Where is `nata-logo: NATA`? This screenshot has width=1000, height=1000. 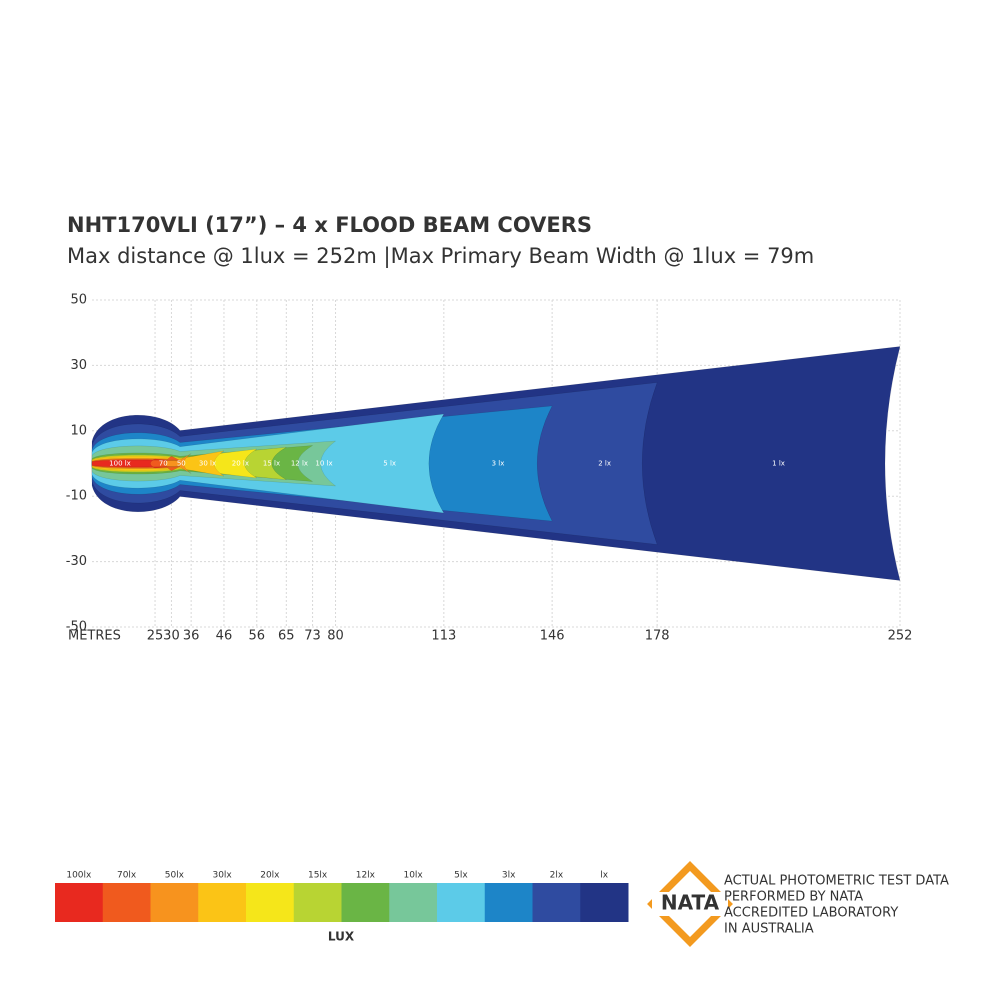 nata-logo: NATA is located at coordinates (690, 903).